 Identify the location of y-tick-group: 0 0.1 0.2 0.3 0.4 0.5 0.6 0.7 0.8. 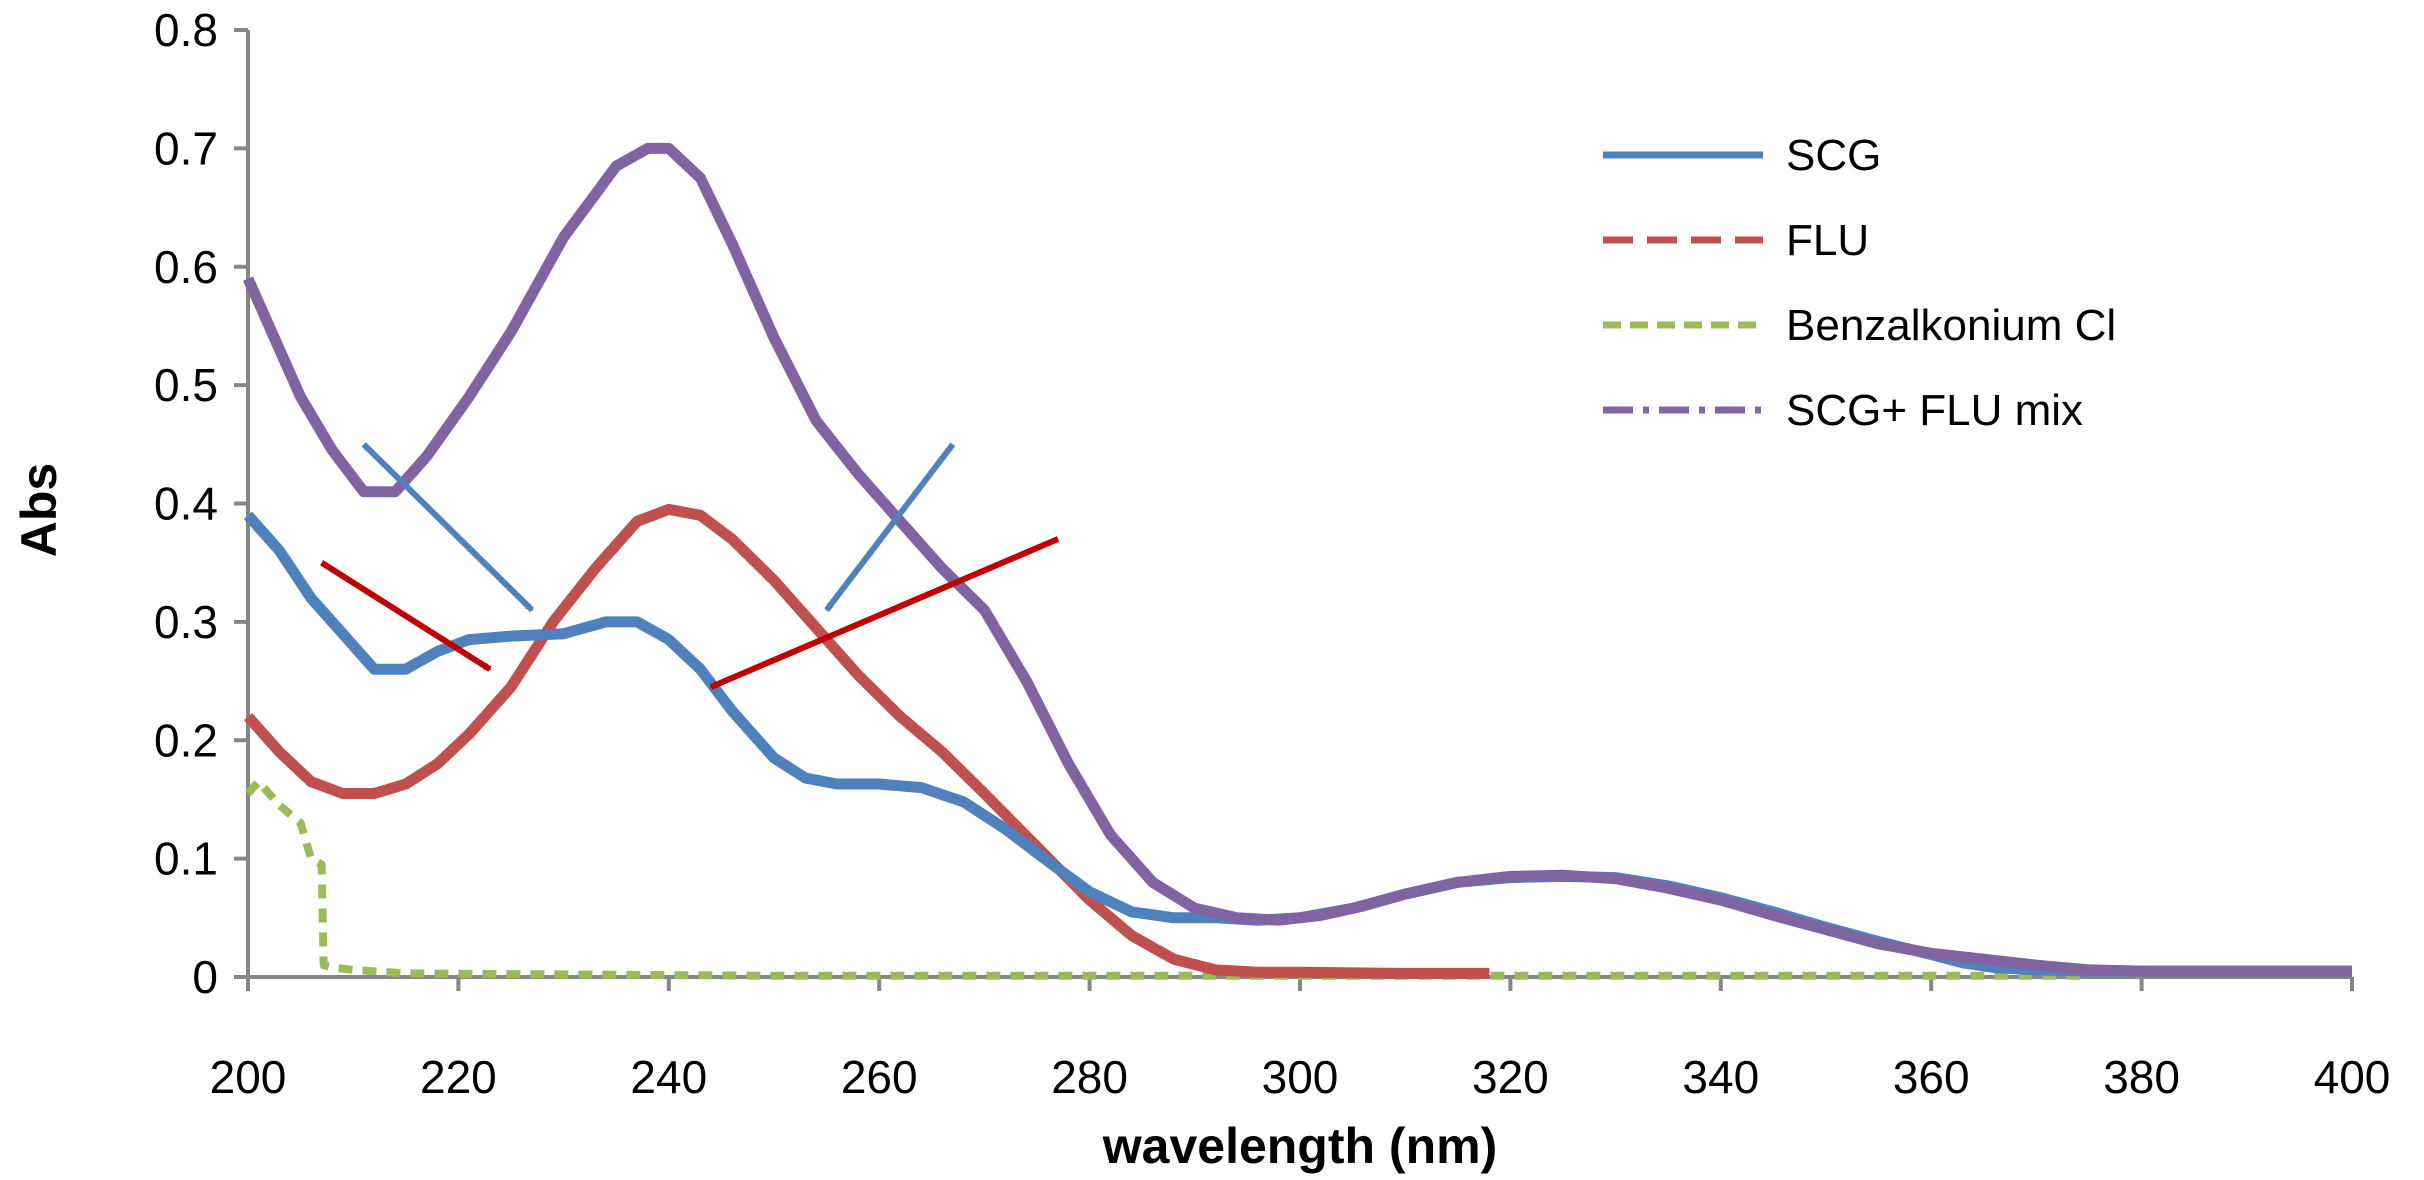
(201, 503).